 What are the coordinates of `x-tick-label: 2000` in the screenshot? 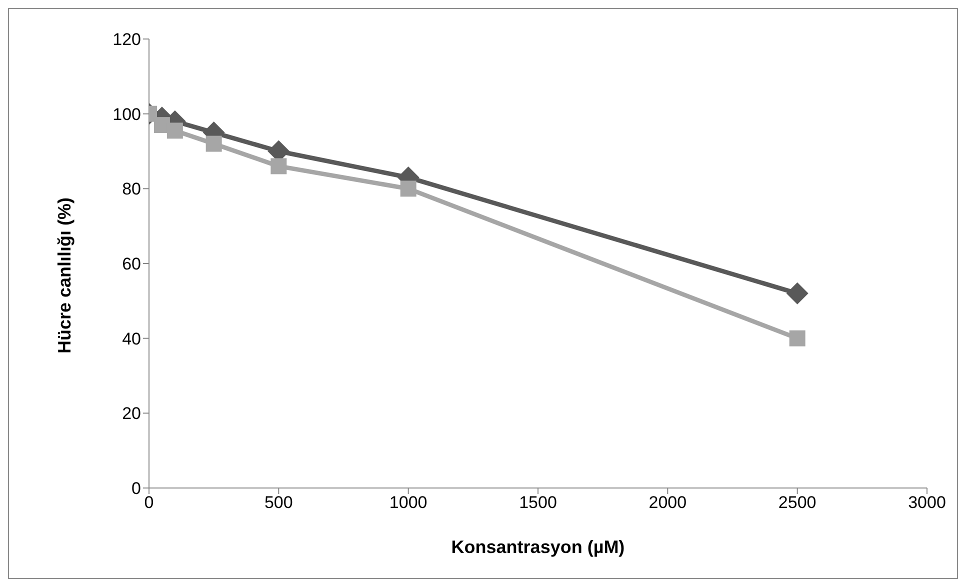 It's located at (667, 502).